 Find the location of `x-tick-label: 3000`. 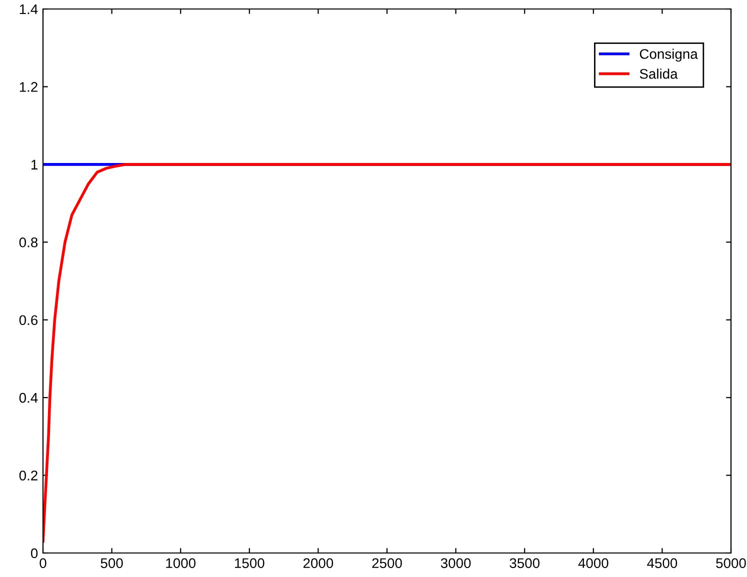

x-tick-label: 3000 is located at coordinates (455, 563).